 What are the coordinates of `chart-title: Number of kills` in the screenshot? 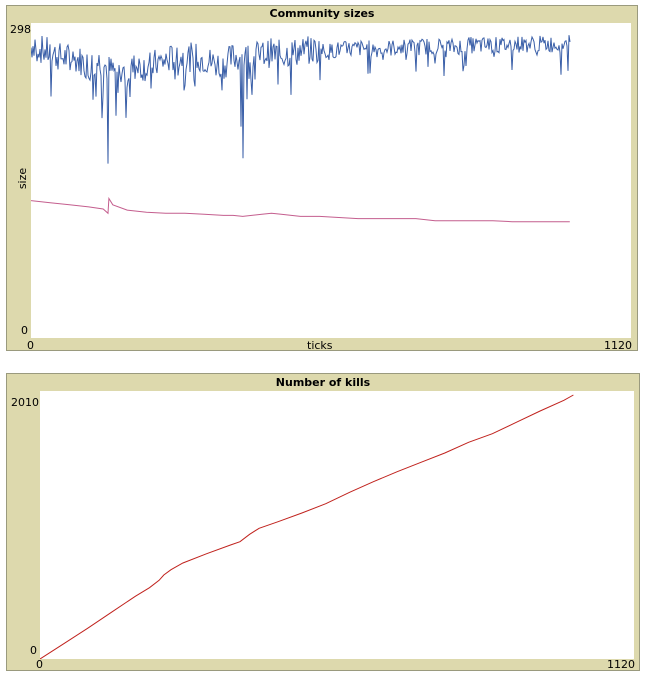 It's located at (323, 382).